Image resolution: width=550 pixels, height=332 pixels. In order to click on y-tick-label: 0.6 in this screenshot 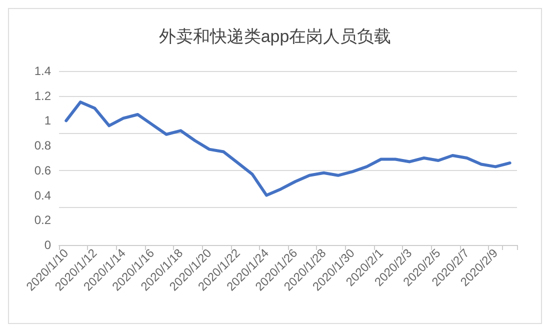, I will do `click(43, 170)`.